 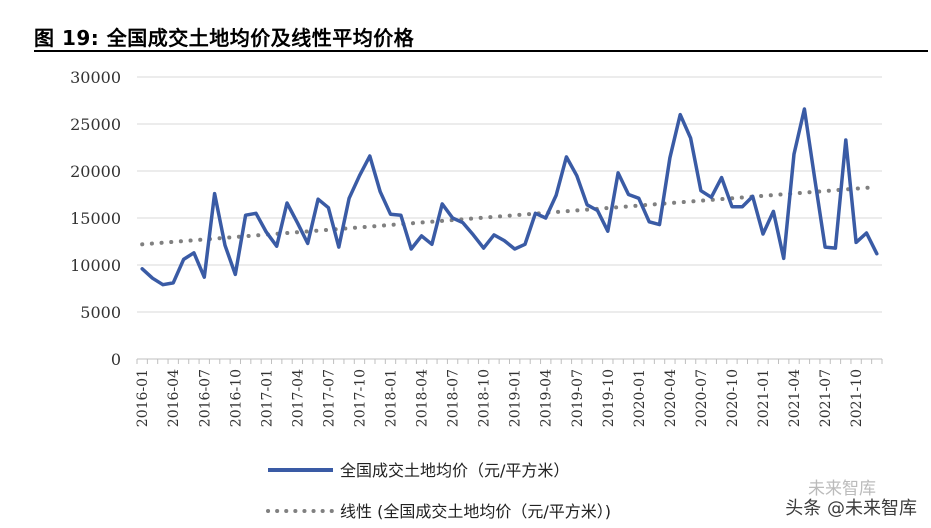 What do you see at coordinates (100, 312) in the screenshot?
I see `y-tick-label: 5000` at bounding box center [100, 312].